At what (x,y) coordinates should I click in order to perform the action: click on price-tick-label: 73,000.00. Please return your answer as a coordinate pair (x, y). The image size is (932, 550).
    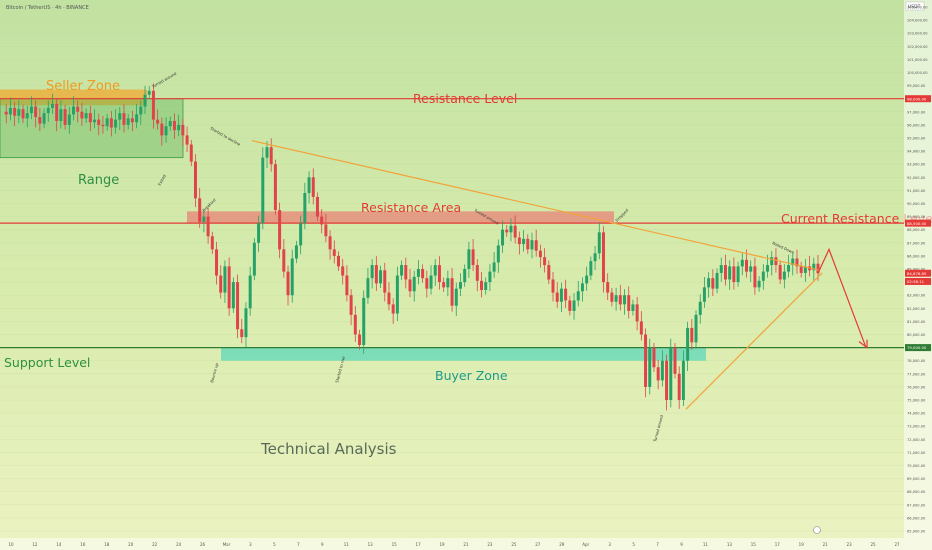
    Looking at the image, I should click on (916, 427).